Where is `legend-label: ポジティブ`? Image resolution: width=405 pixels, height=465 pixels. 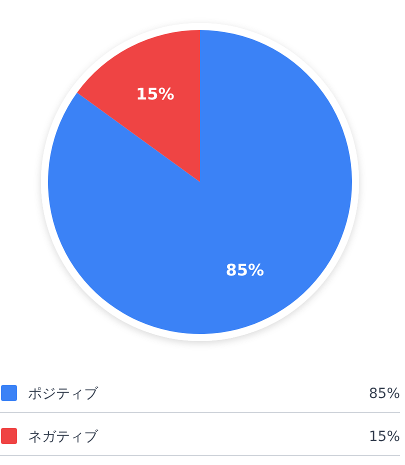 legend-label: ポジティブ is located at coordinates (63, 394).